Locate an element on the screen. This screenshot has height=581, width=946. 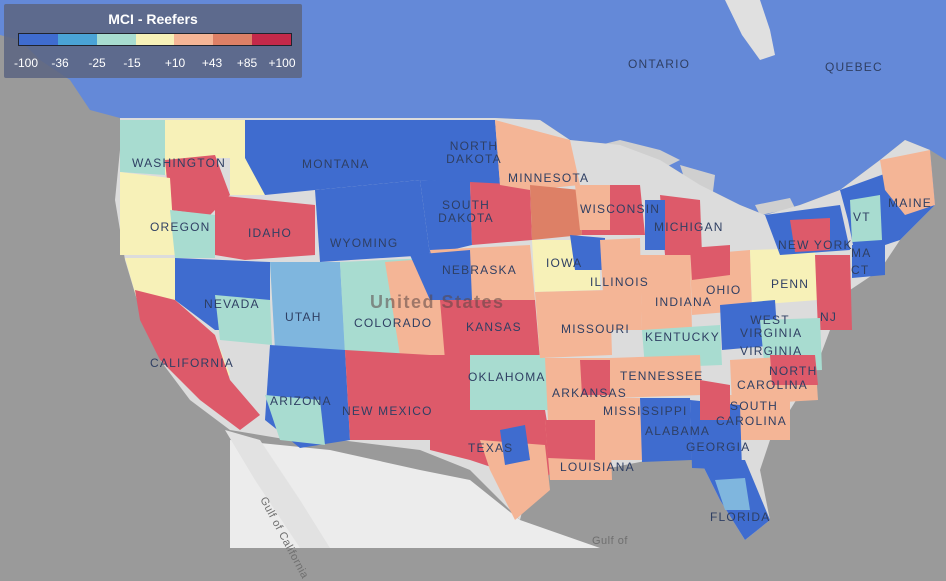
state-label: UTAH is located at coordinates (303, 317).